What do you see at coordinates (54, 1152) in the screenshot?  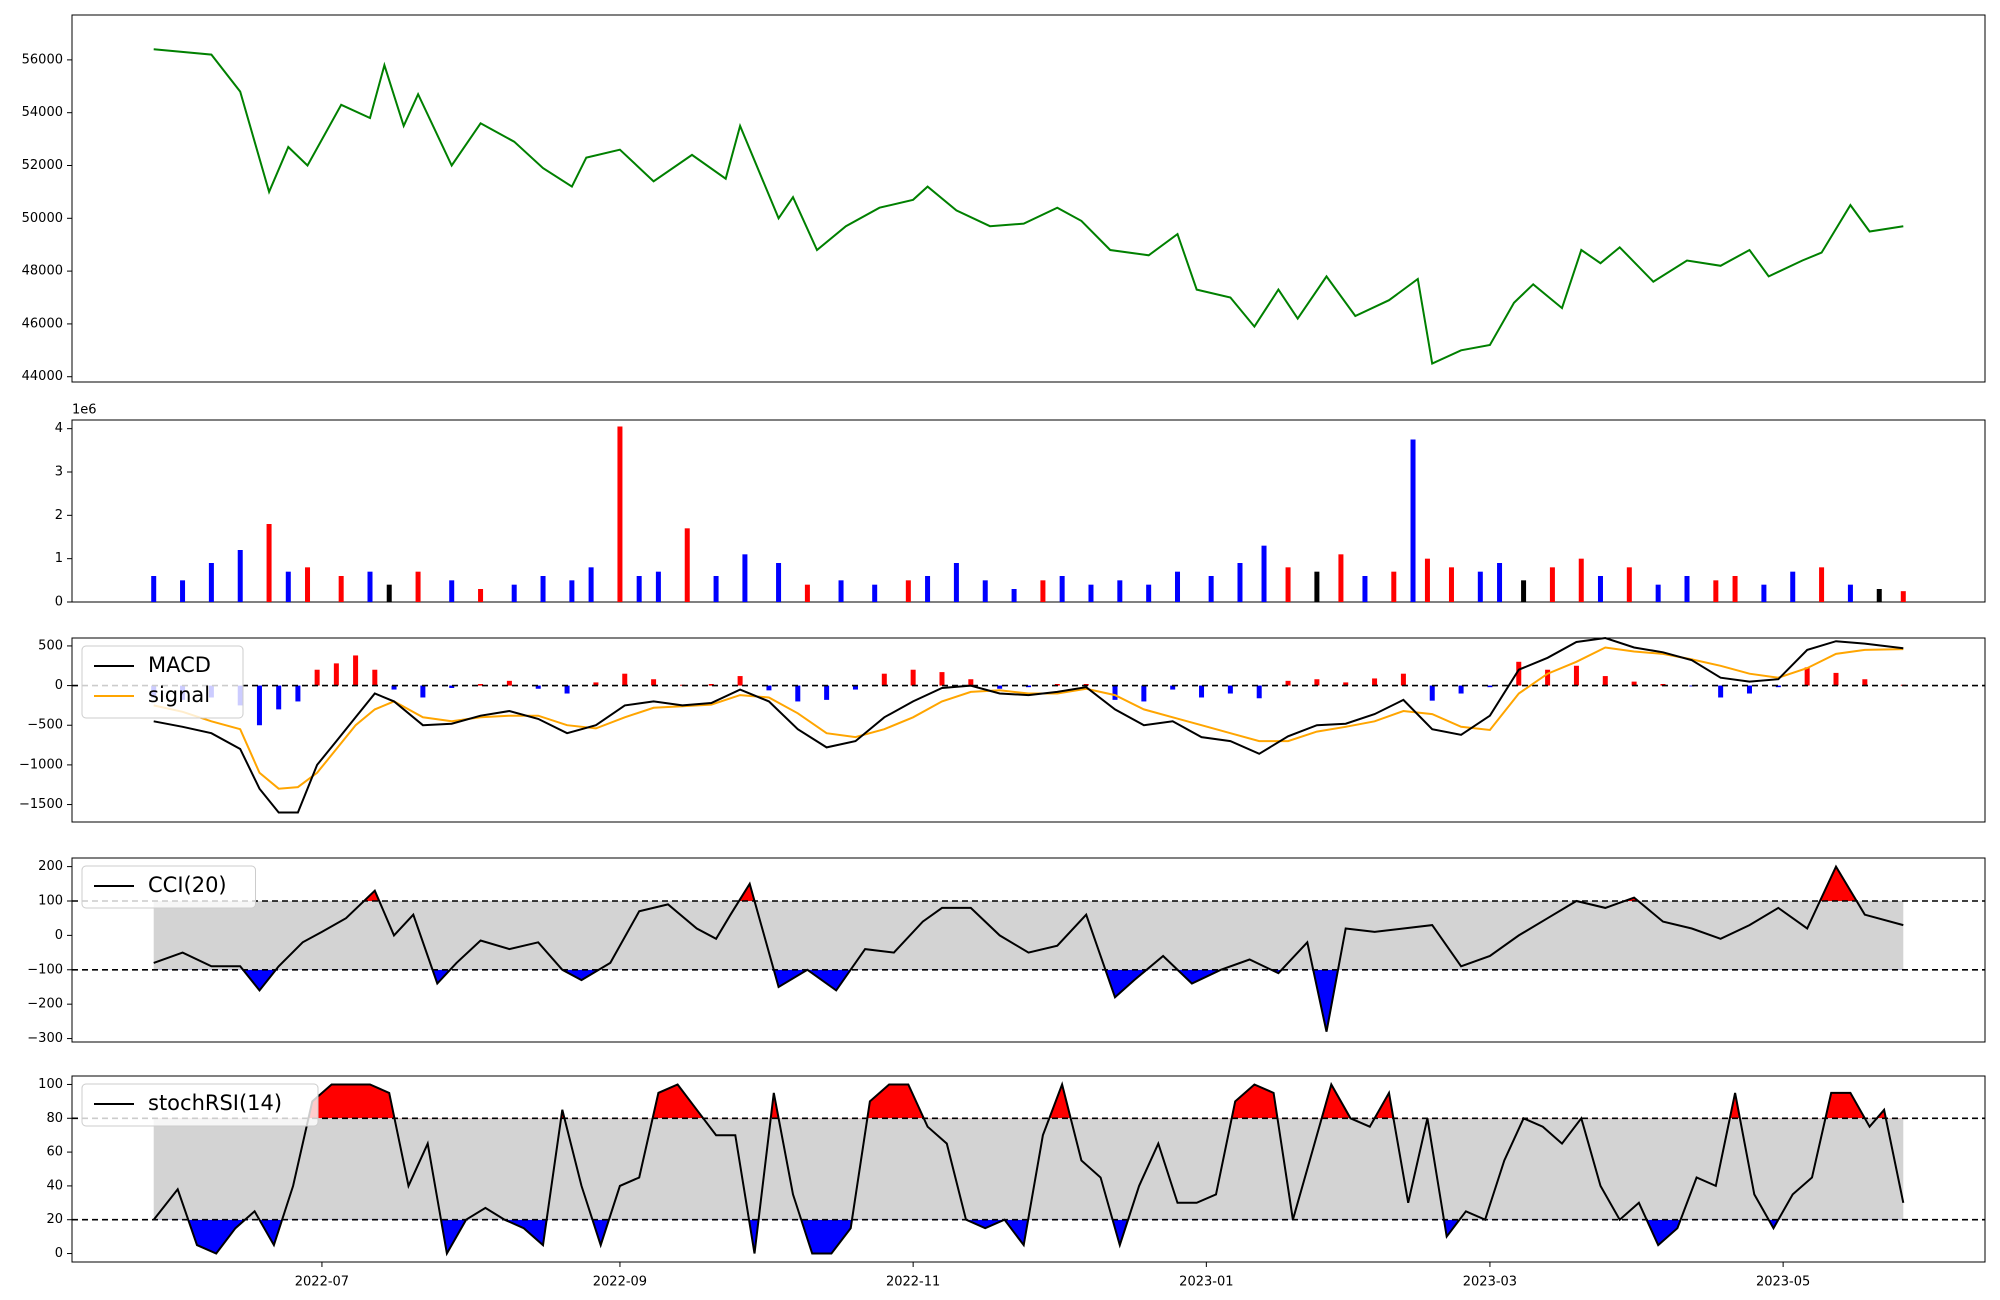 I see `y-tick-label-5-3: 60` at bounding box center [54, 1152].